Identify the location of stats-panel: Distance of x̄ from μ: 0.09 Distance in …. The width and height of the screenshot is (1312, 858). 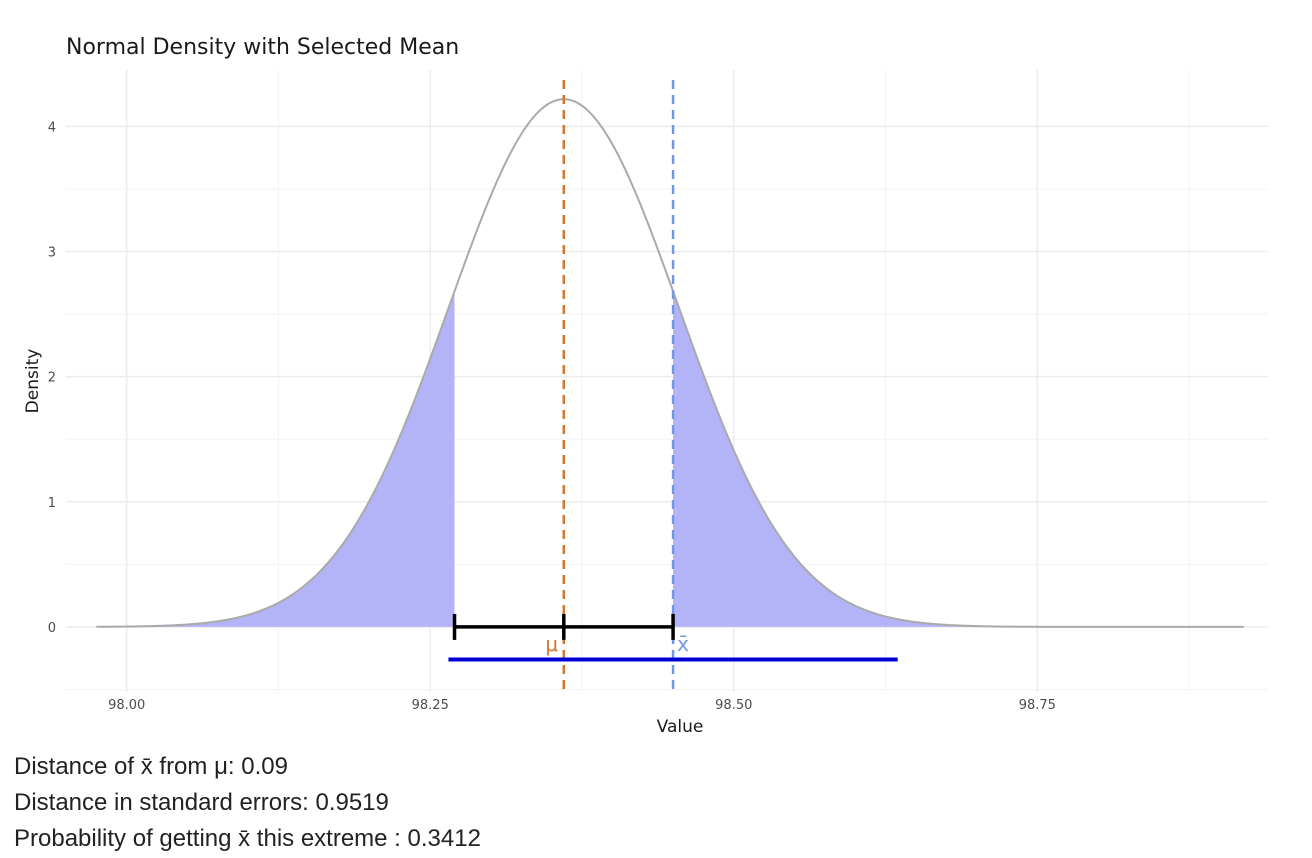
(247, 804).